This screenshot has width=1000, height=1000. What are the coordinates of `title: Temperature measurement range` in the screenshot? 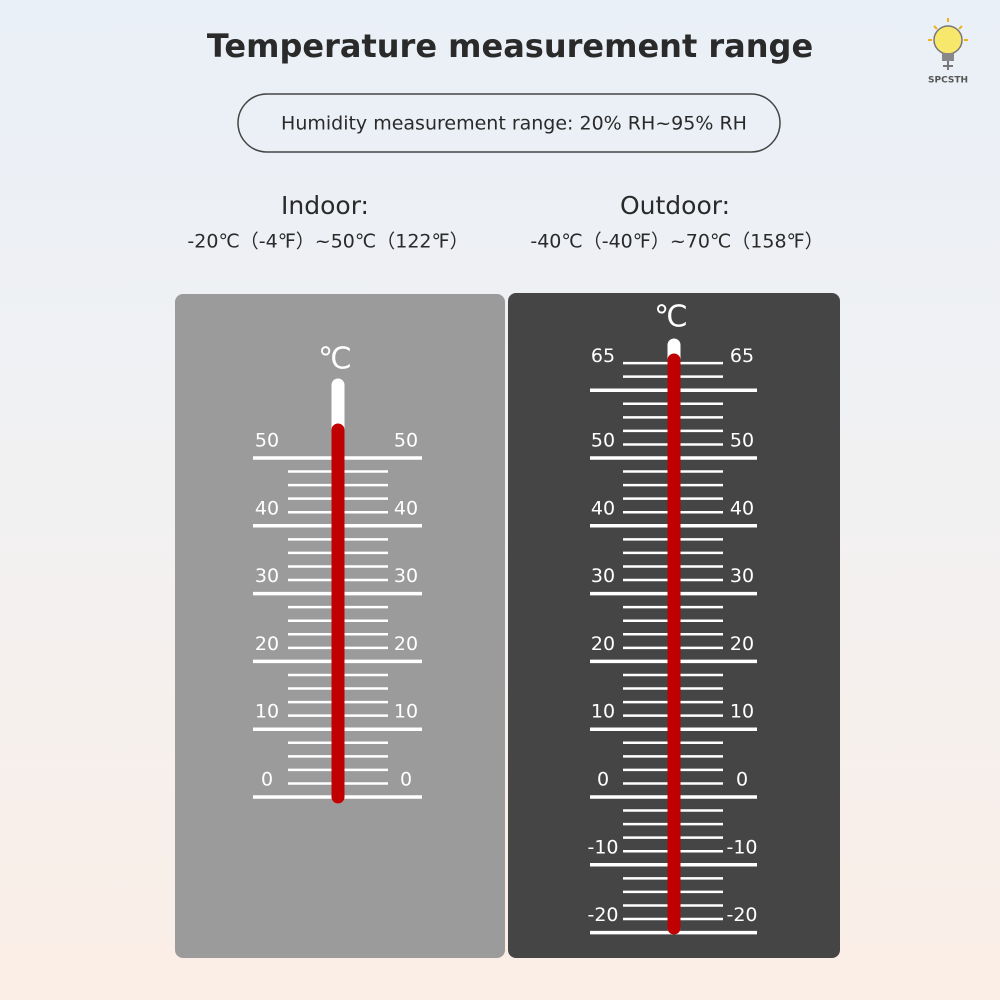 It's located at (510, 46).